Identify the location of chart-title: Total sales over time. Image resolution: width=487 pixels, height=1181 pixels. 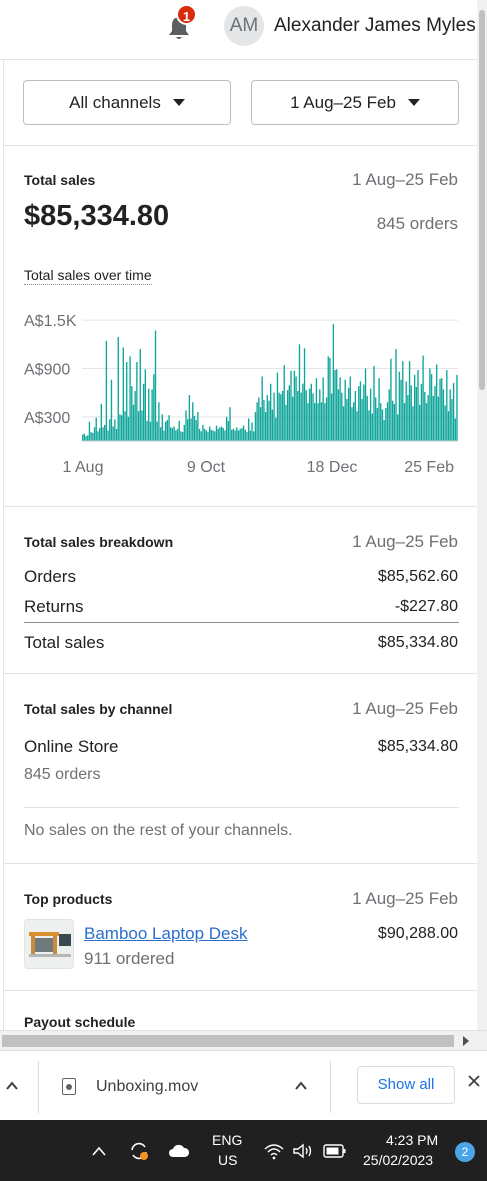
(88, 276).